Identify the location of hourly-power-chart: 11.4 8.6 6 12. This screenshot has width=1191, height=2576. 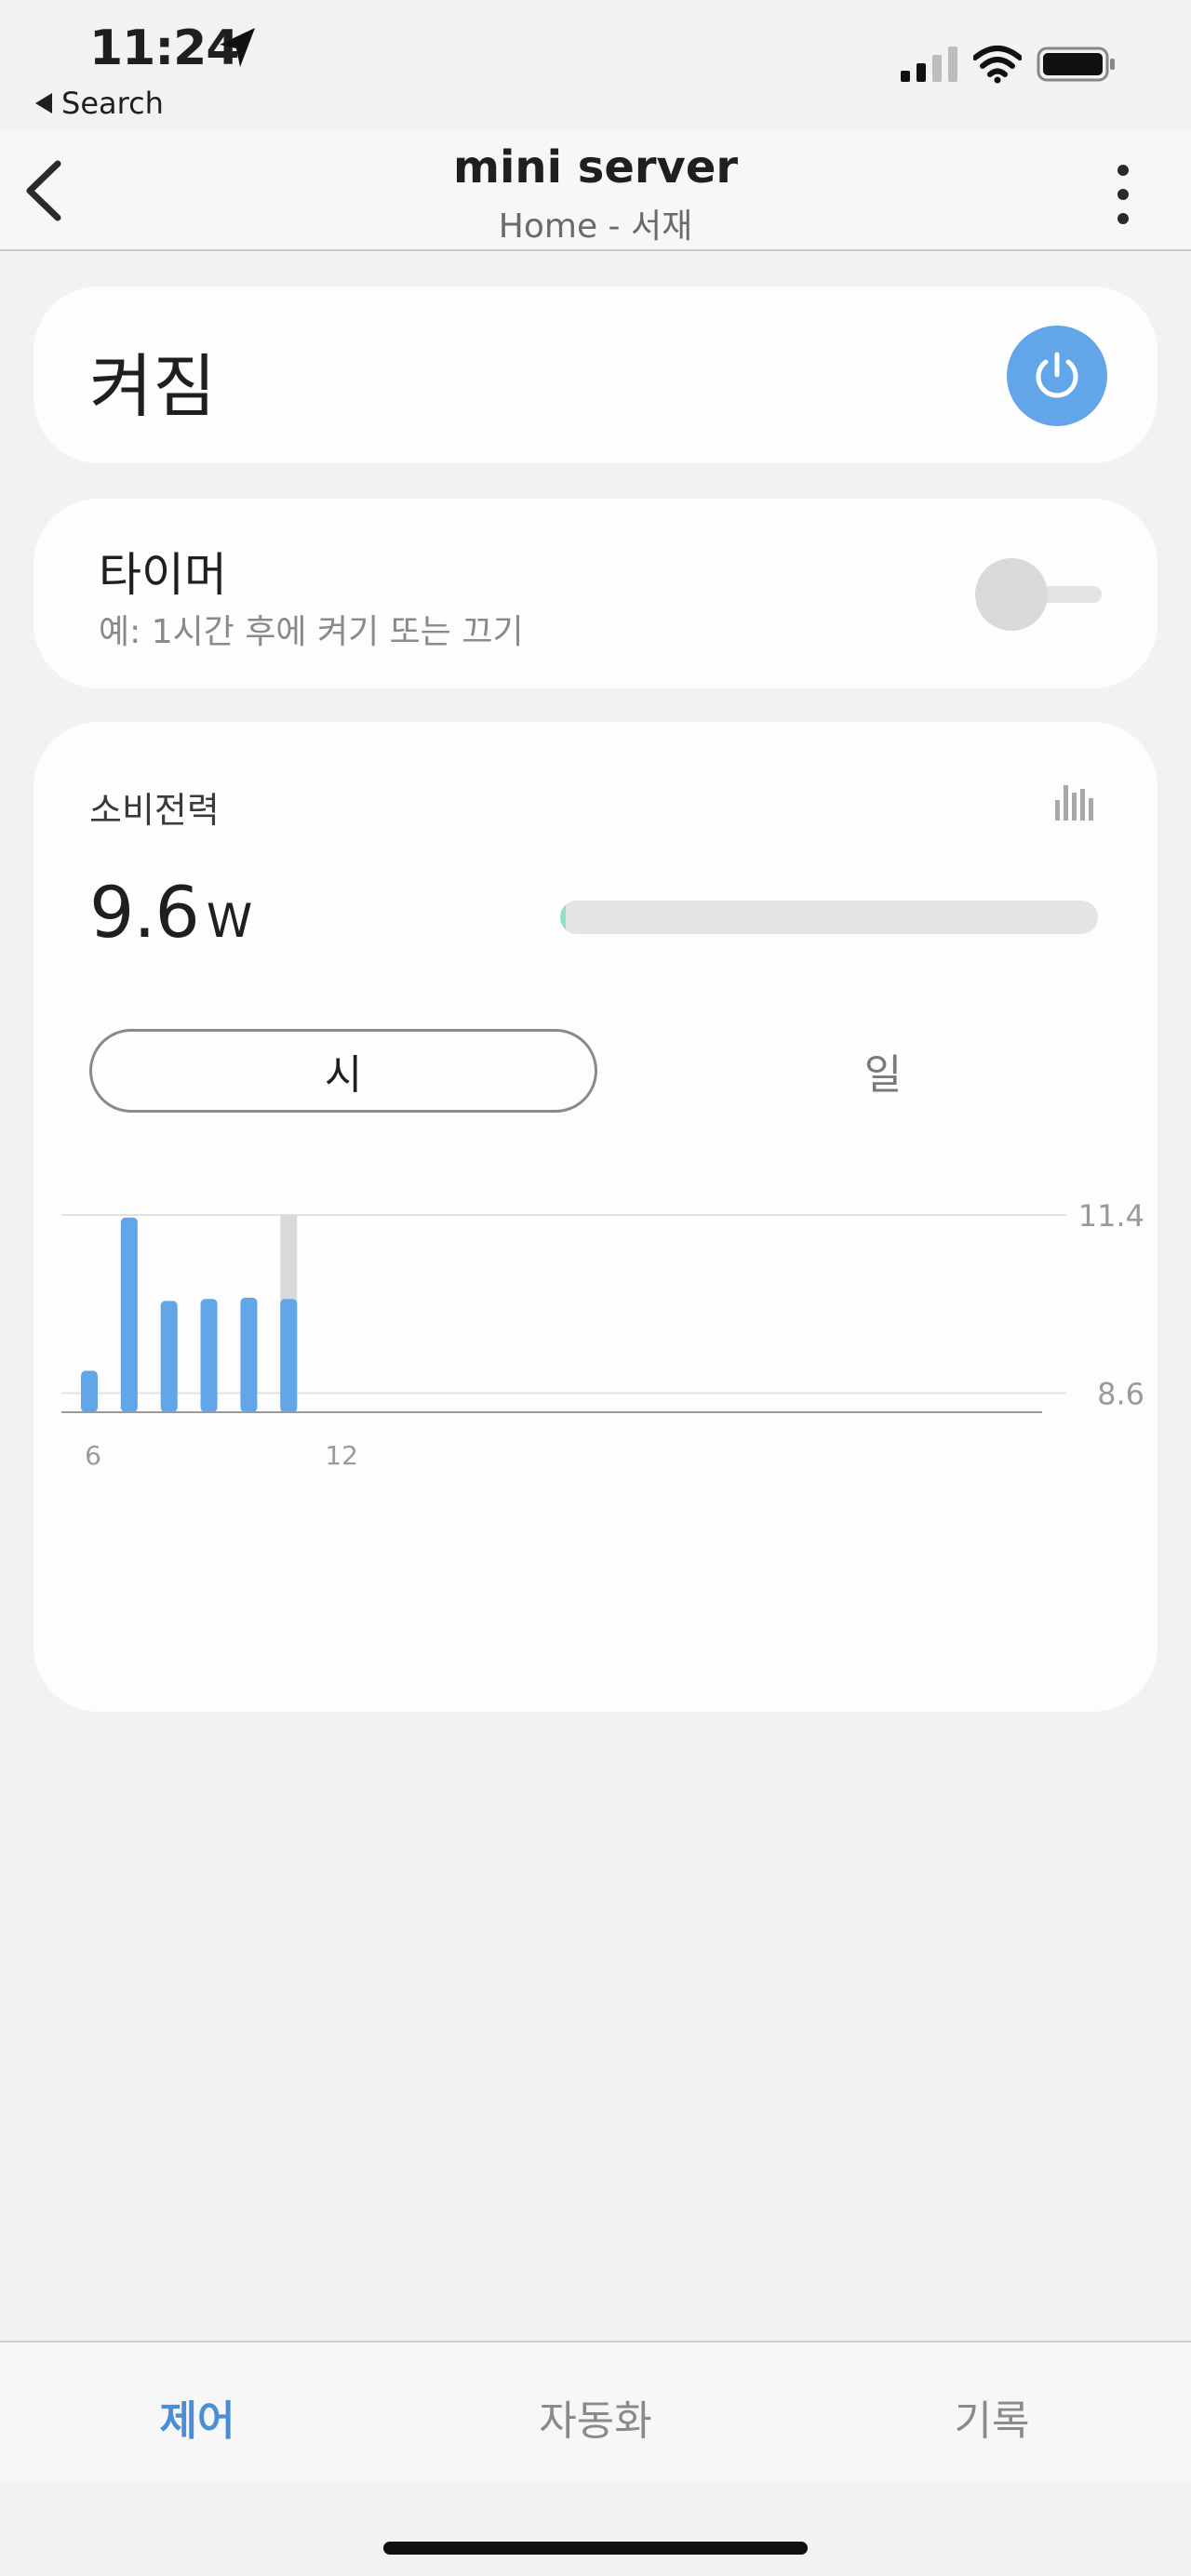
(602, 1332).